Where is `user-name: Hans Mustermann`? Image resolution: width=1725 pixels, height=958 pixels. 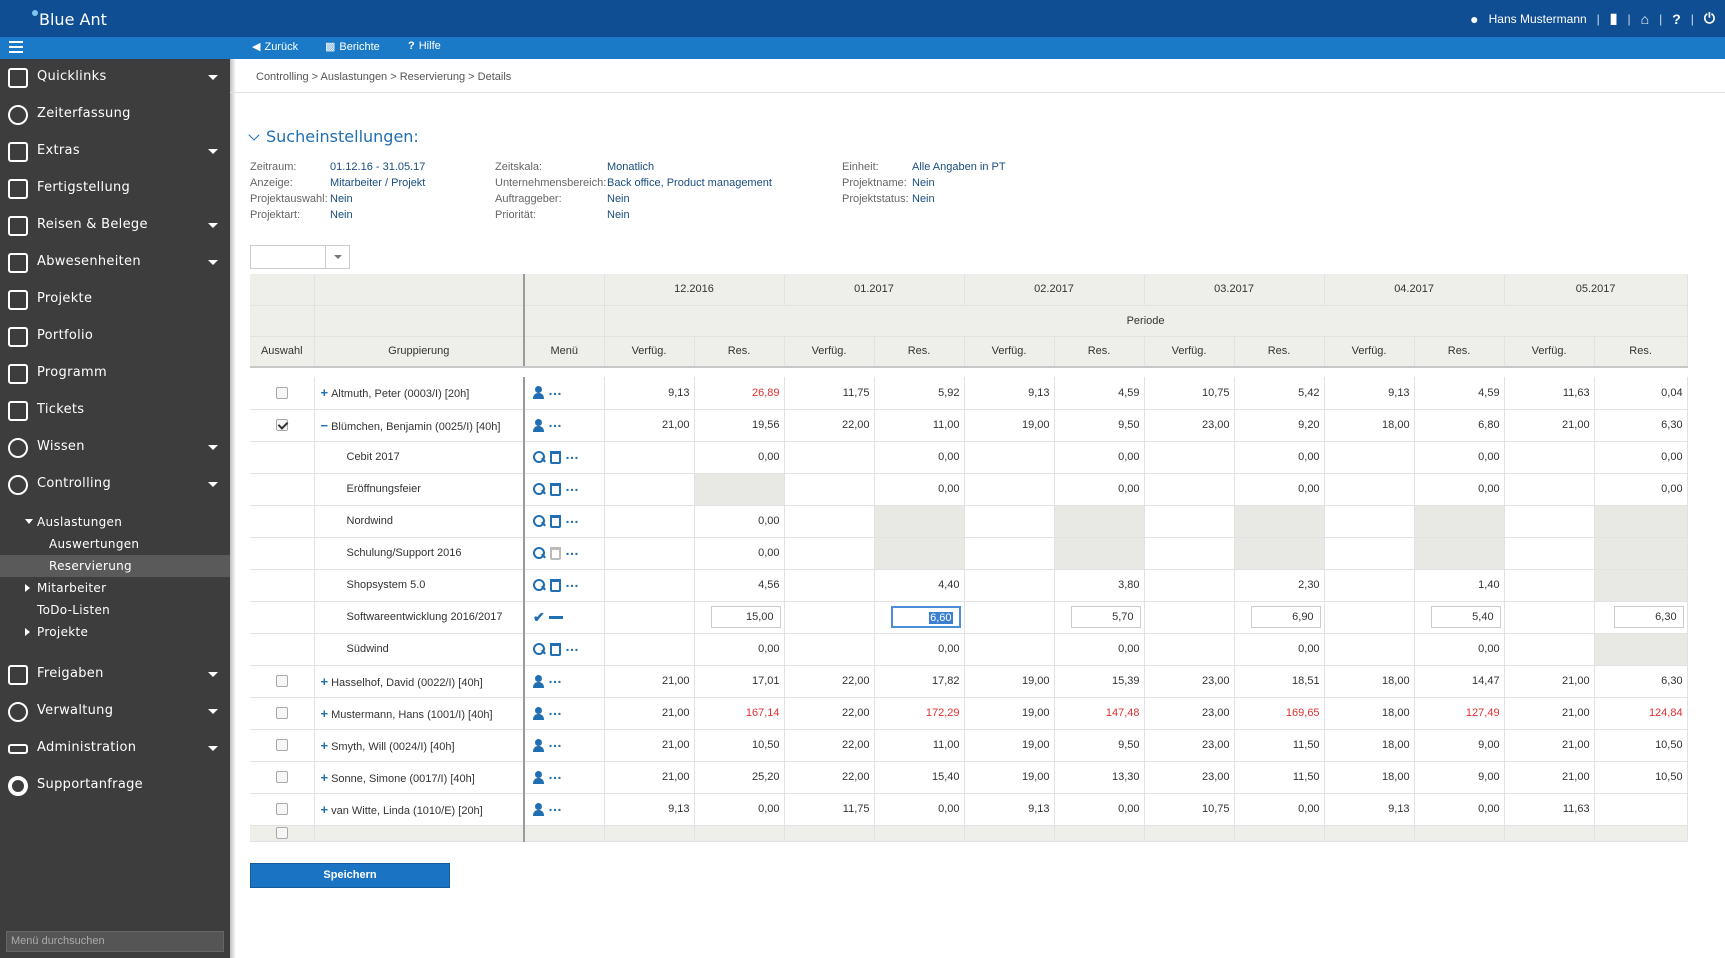
user-name: Hans Mustermann is located at coordinates (1537, 18).